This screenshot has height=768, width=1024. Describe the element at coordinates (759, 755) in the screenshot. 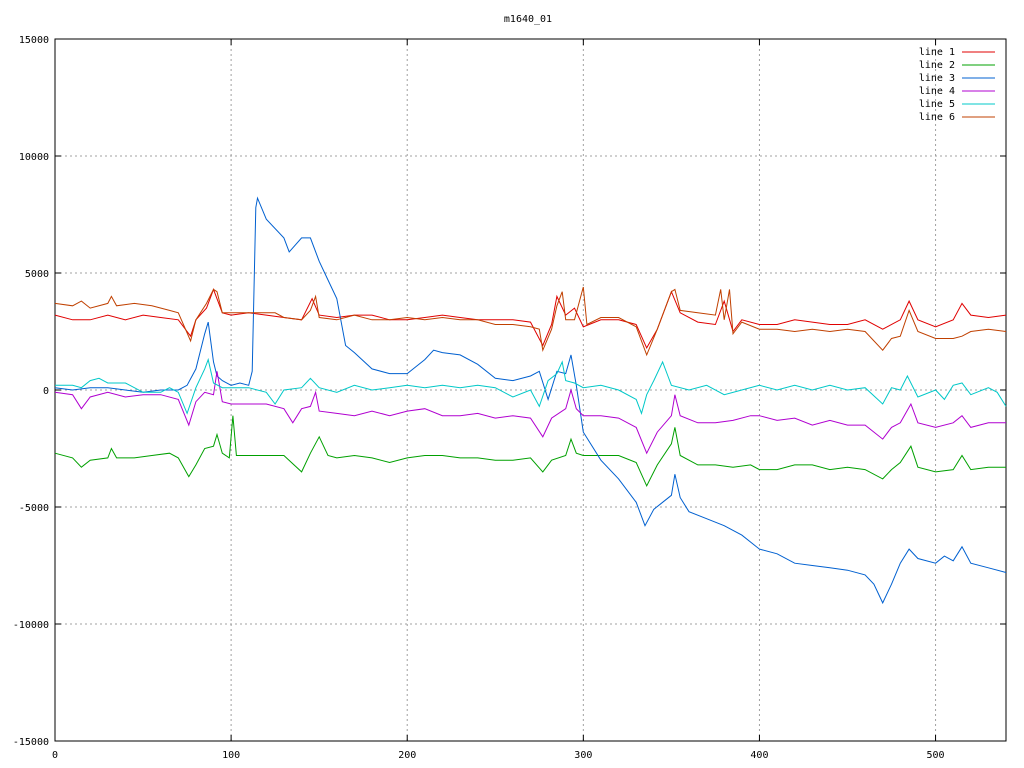

I see `x-tick-label: 400` at that location.